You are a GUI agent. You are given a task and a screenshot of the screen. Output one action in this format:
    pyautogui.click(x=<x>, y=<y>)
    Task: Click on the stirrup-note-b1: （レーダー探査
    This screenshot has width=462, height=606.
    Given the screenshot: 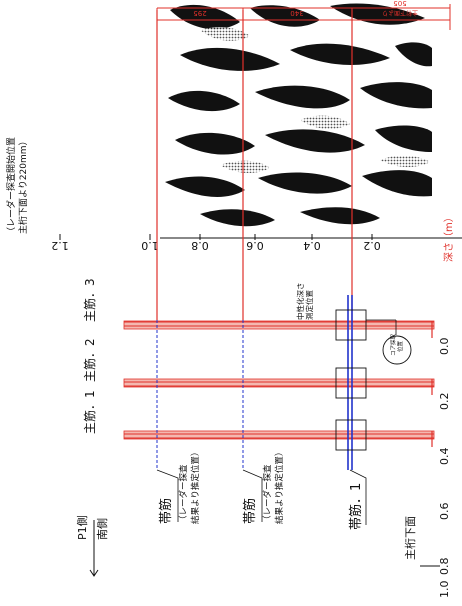 What is the action you would take?
    pyautogui.click(x=267, y=494)
    